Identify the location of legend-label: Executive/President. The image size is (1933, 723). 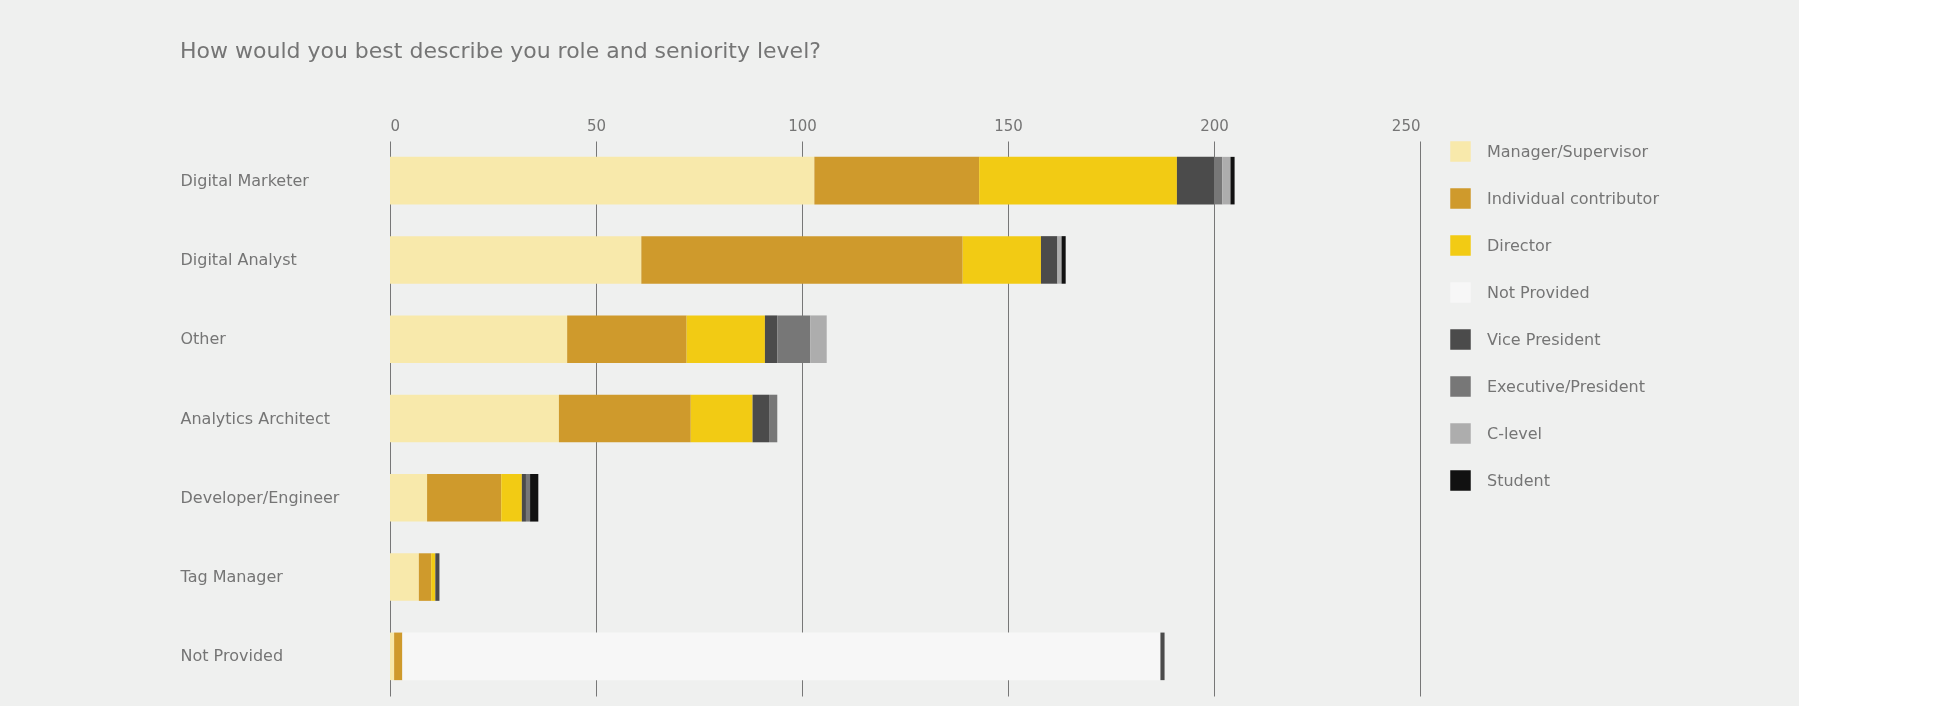
(1566, 386).